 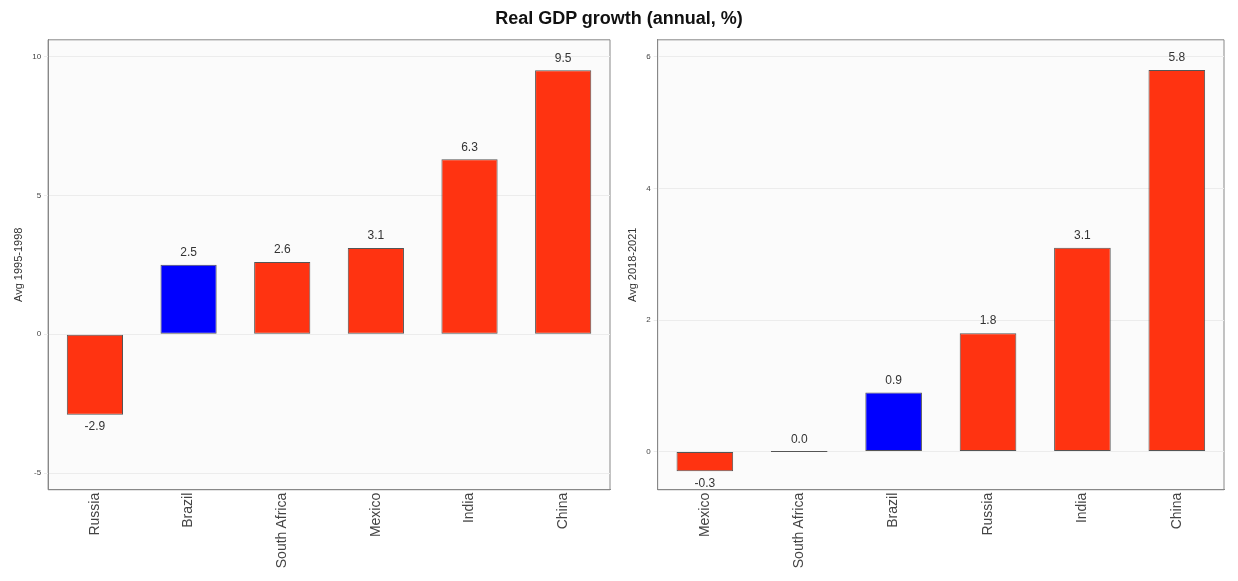 I want to click on data-label: 2.6, so click(x=282, y=249).